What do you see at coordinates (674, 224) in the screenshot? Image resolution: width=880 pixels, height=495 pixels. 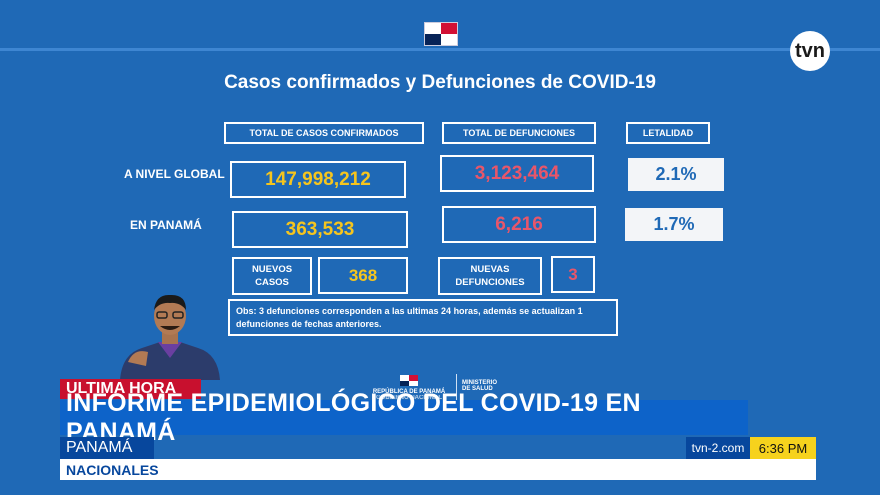 I see `panama-lethality-value: 1.7%` at bounding box center [674, 224].